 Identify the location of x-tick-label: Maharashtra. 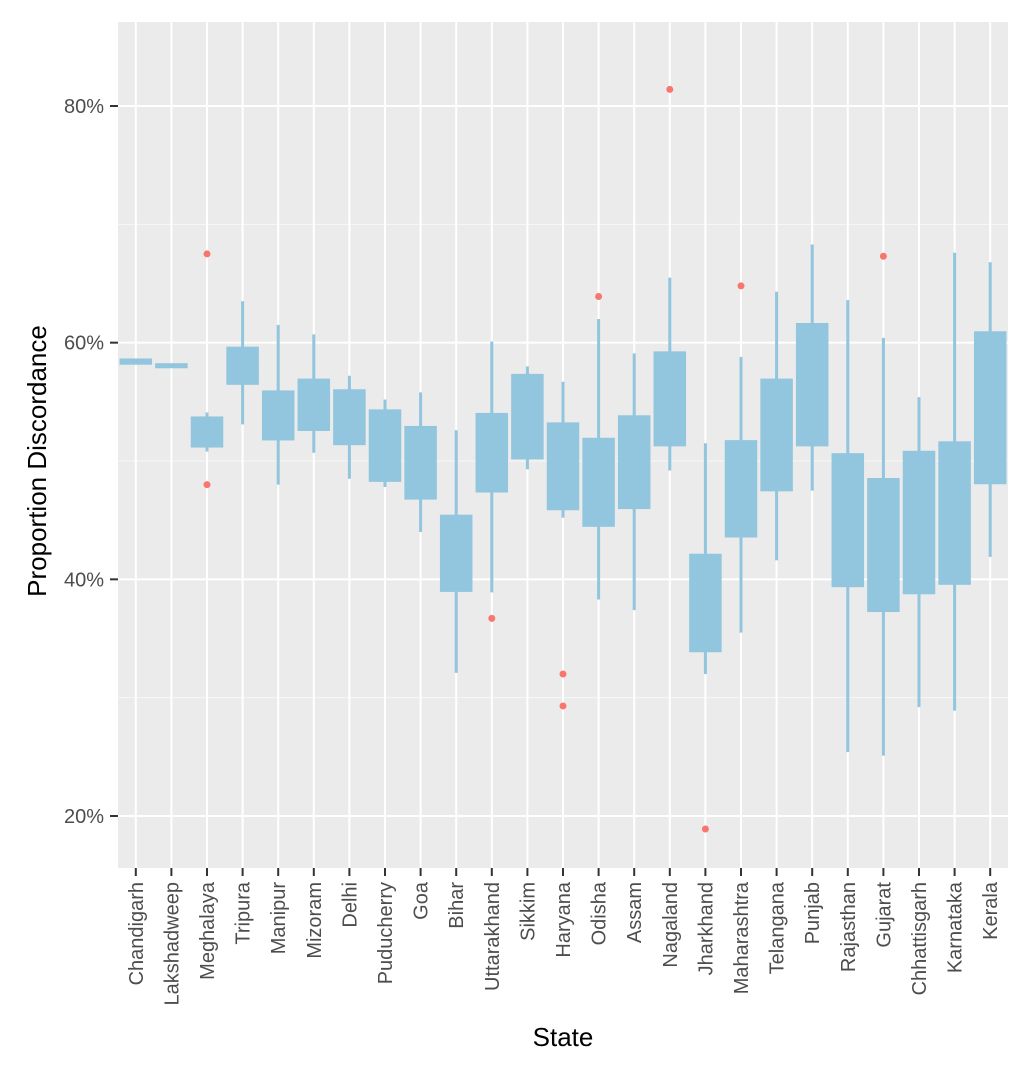
(742, 937).